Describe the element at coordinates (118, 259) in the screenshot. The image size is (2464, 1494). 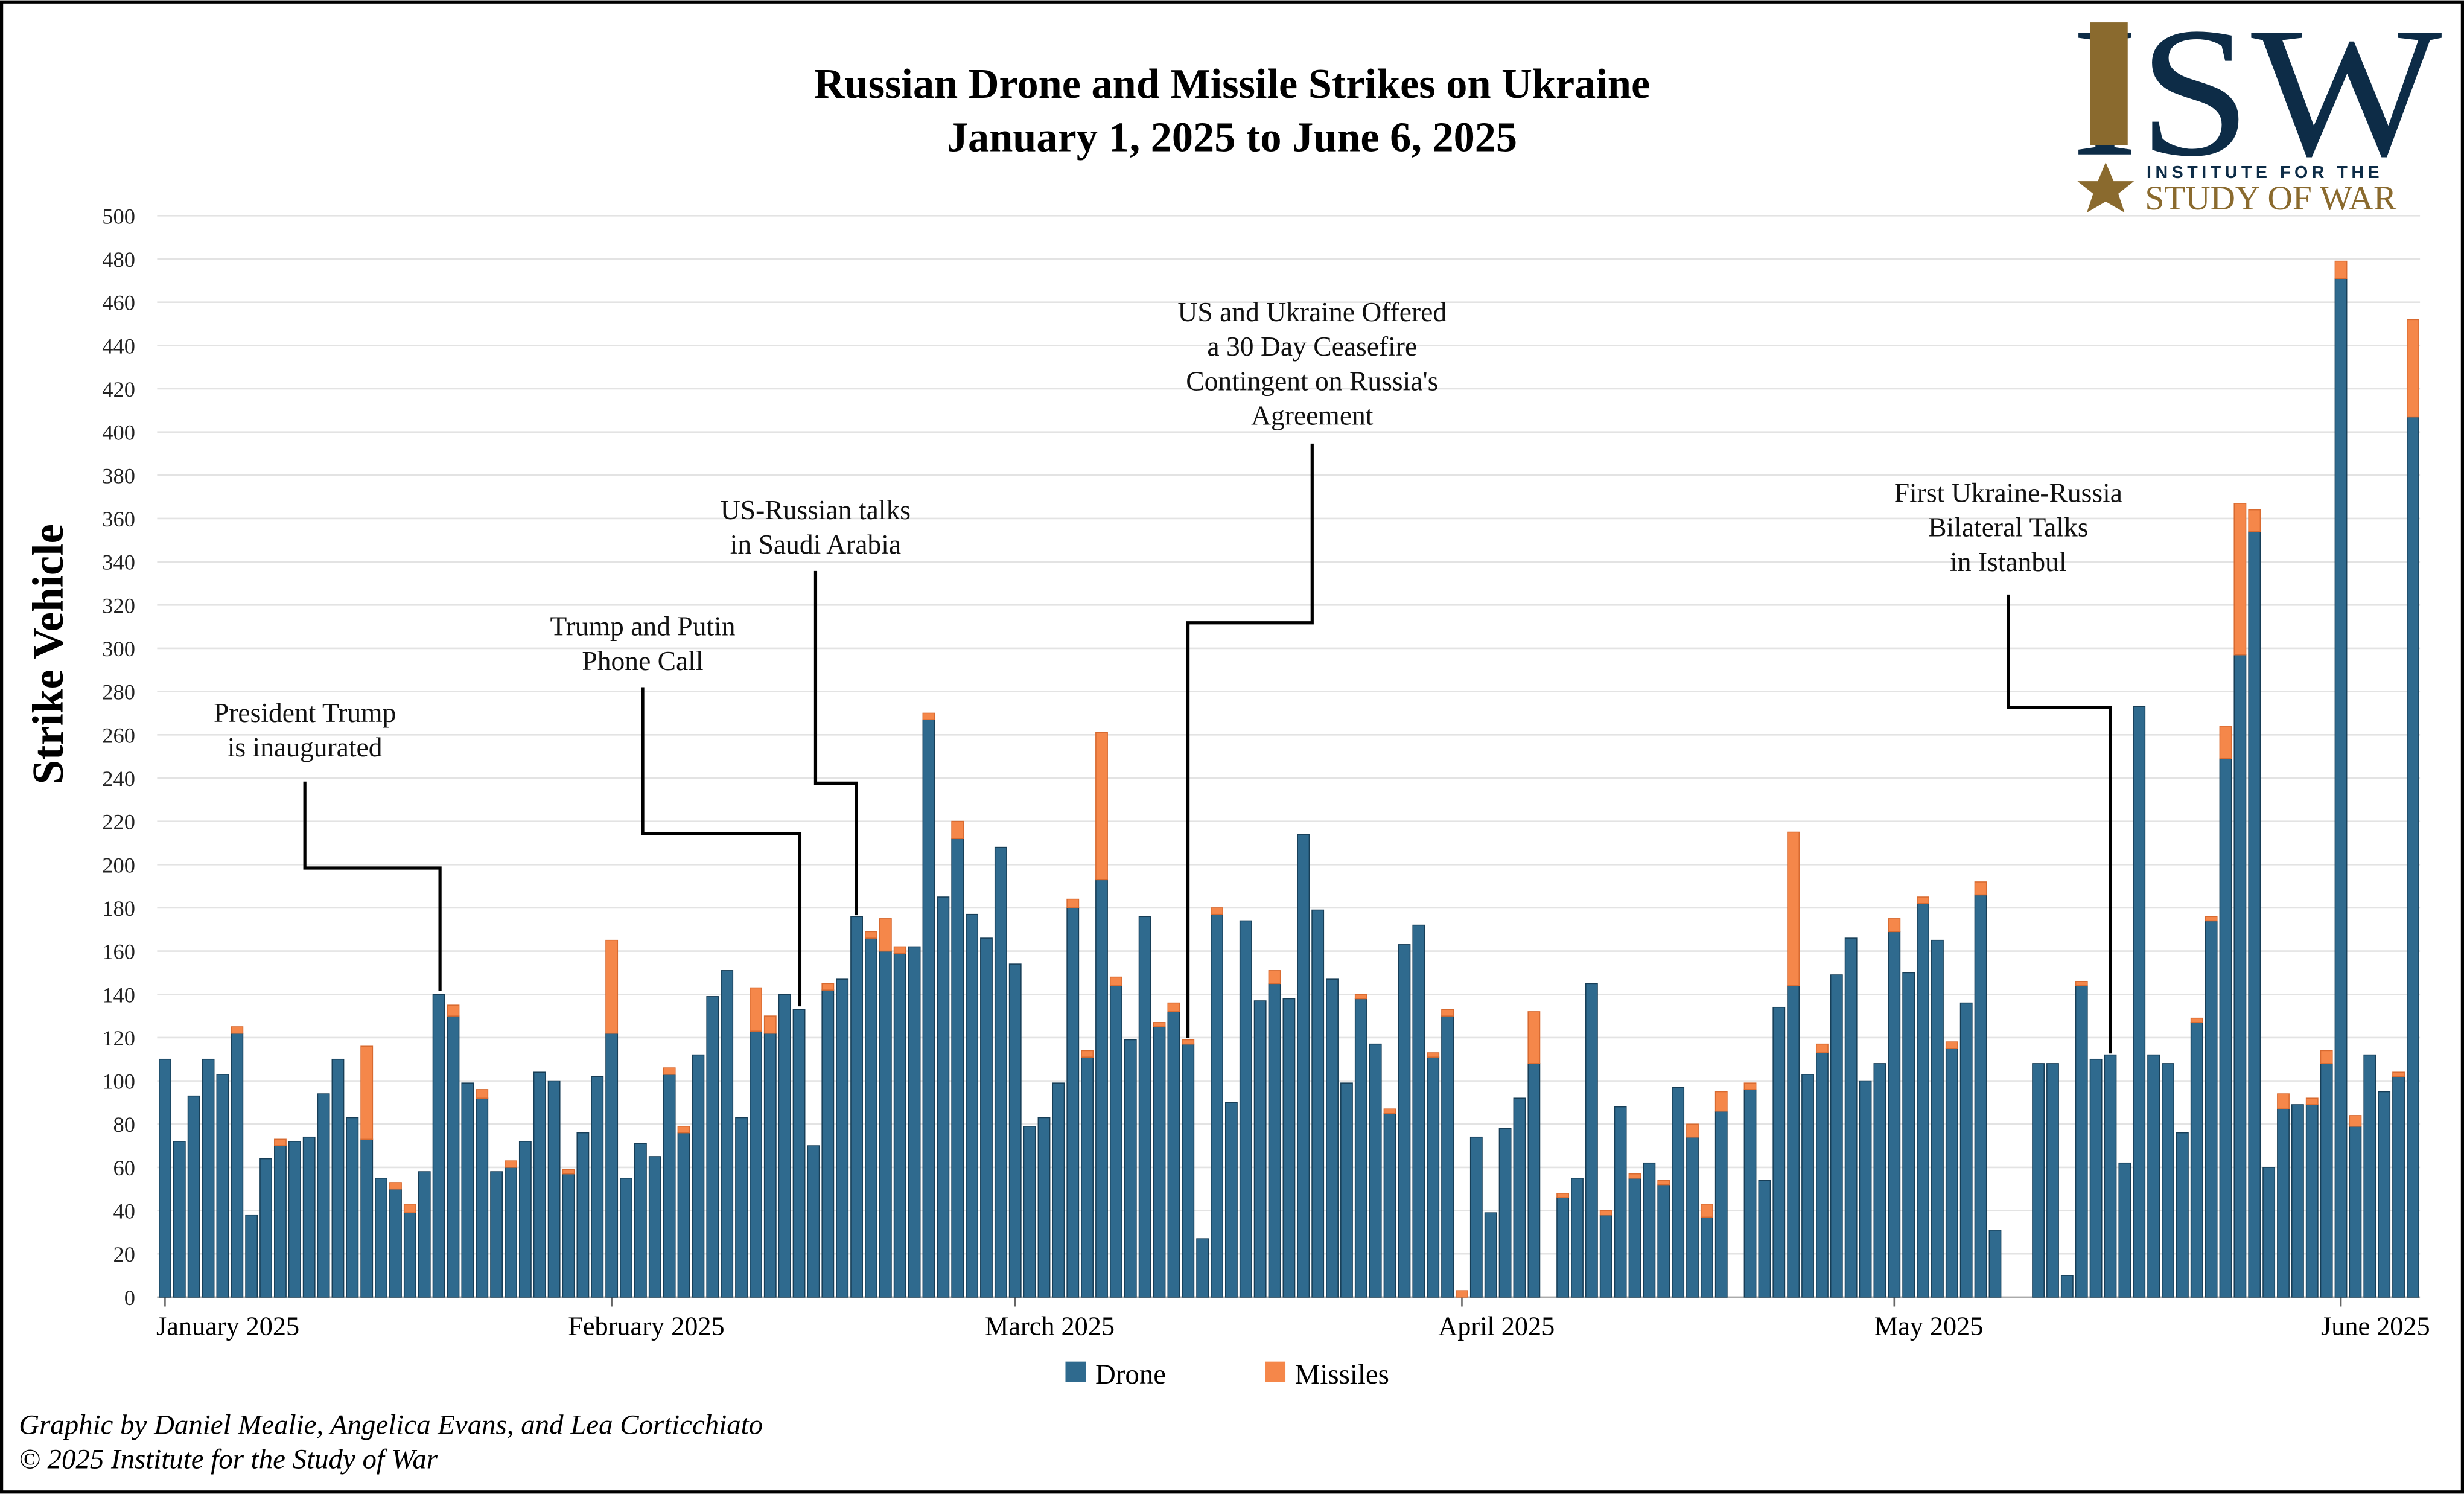
I see `y-tick-label: 480` at that location.